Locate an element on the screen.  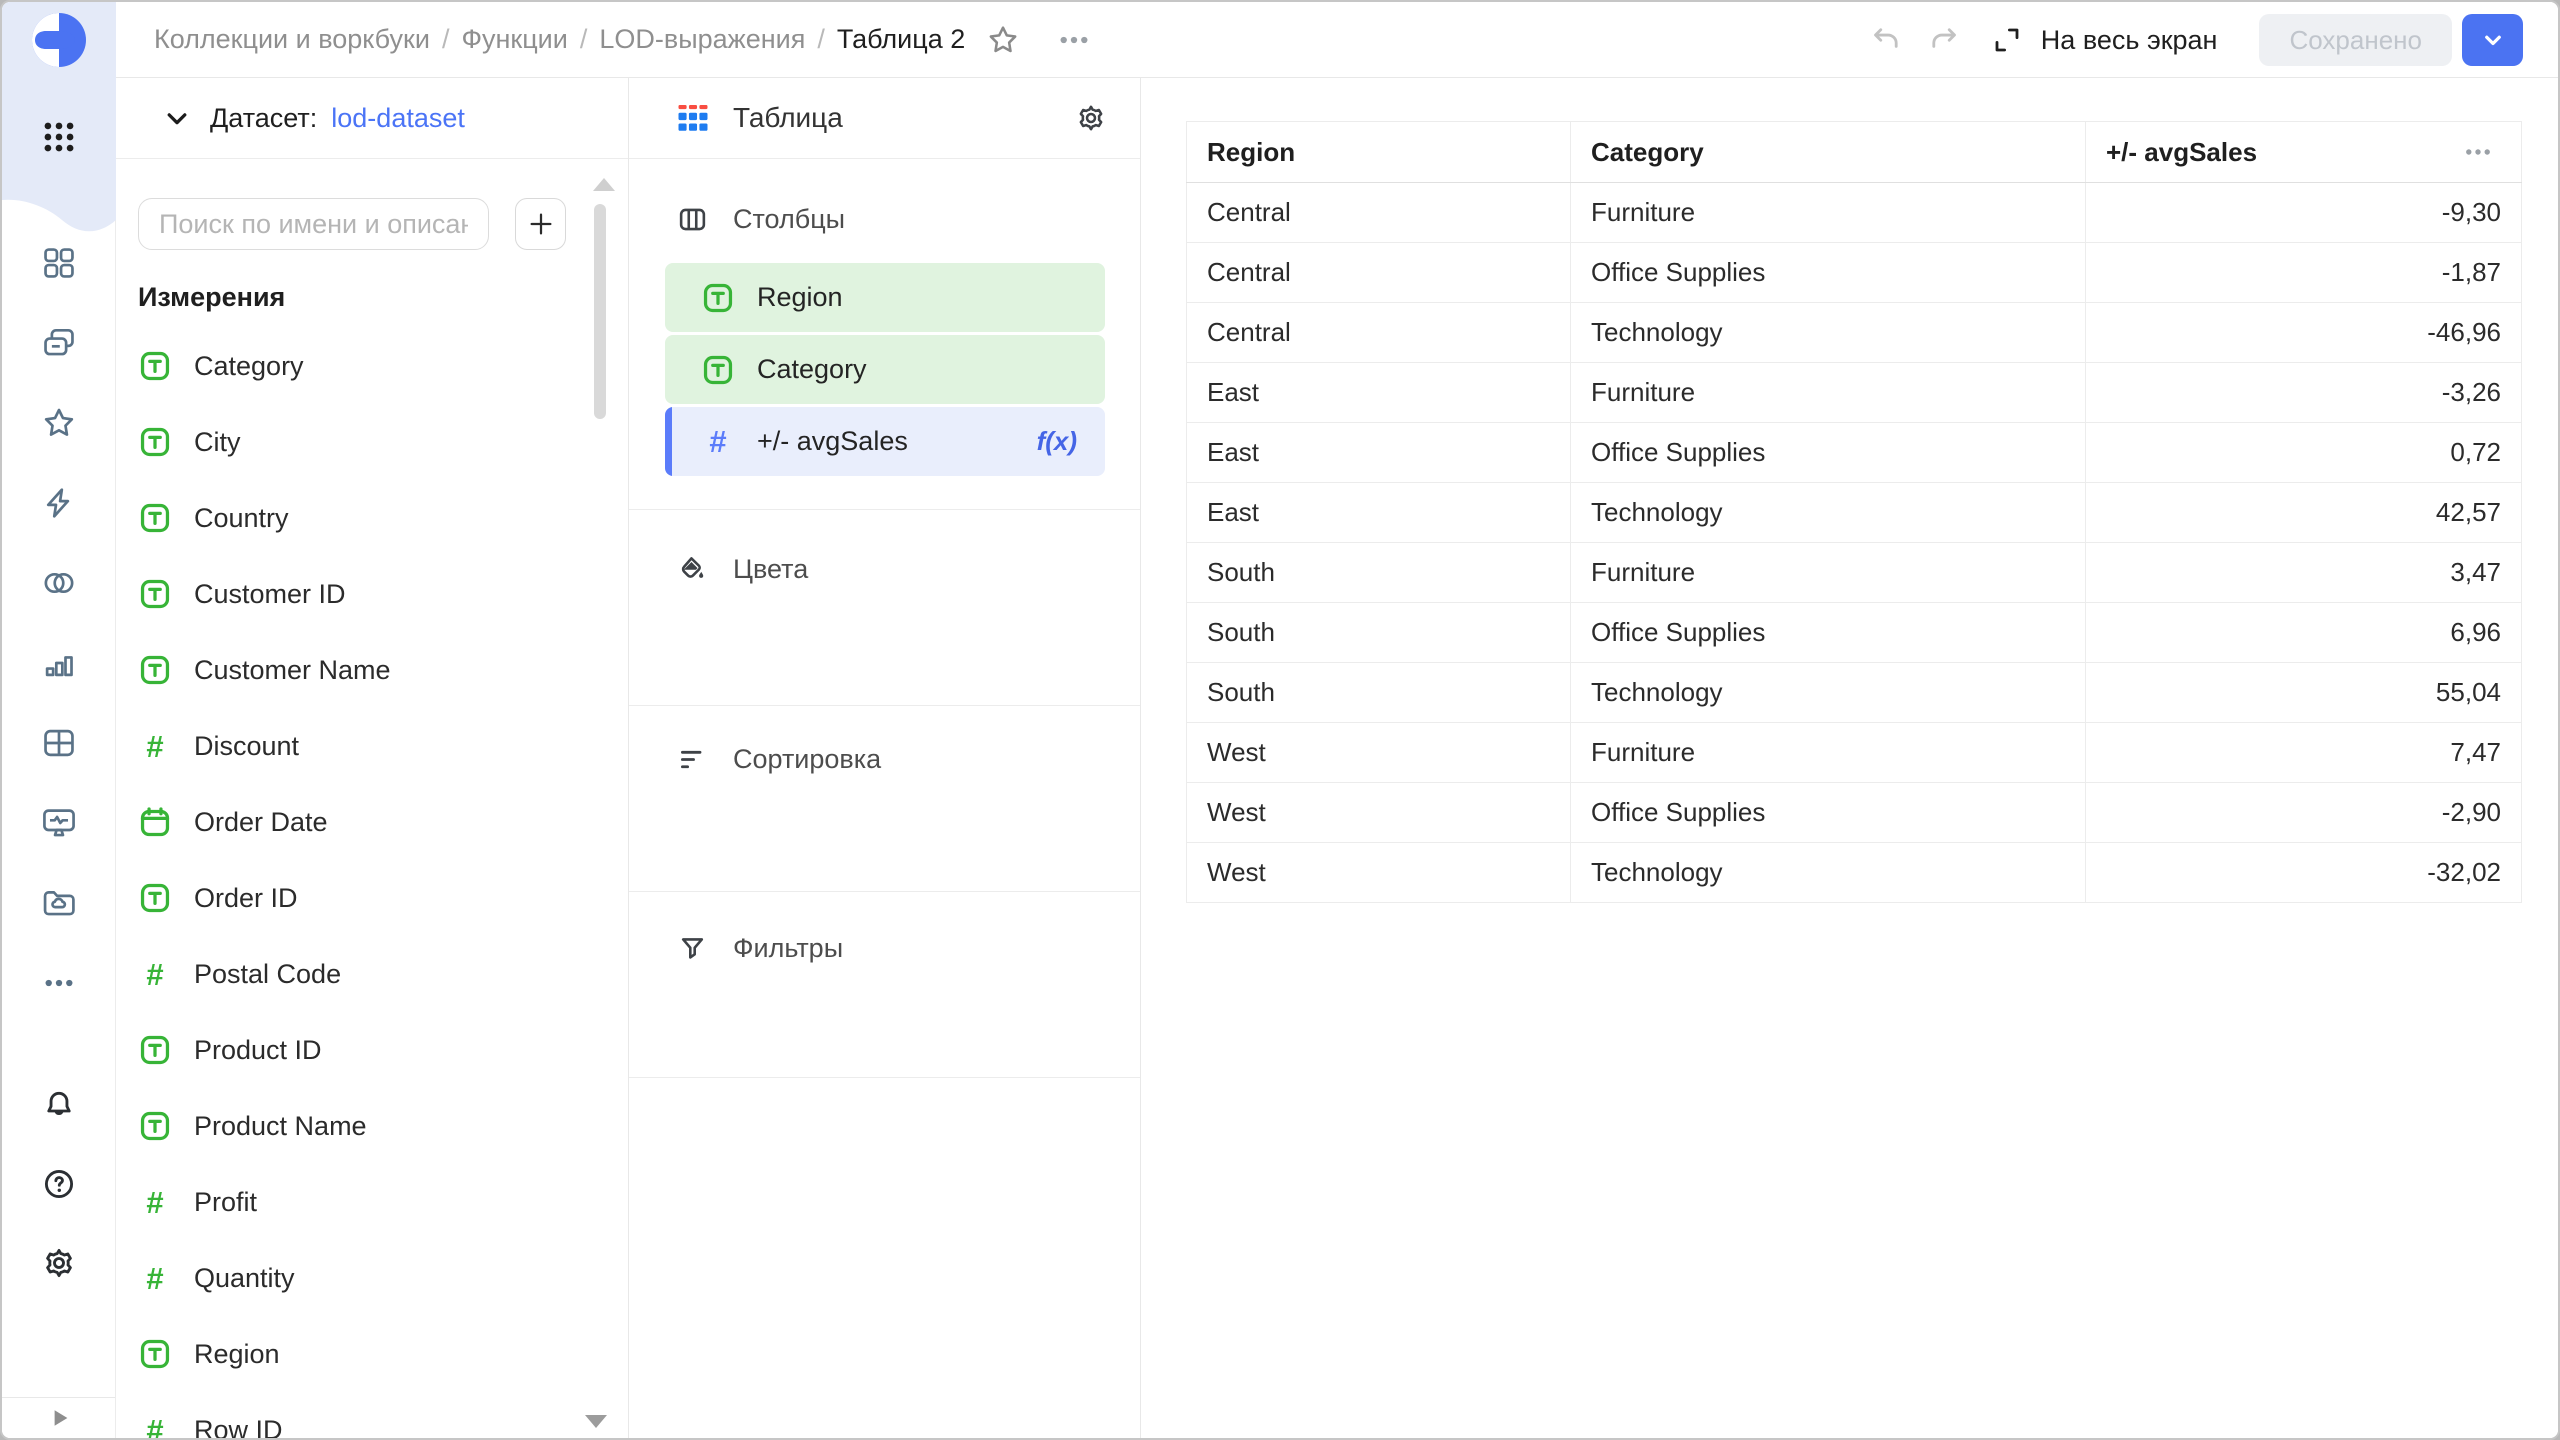
rail-item-notifications-bell-icon is located at coordinates (58, 1104).